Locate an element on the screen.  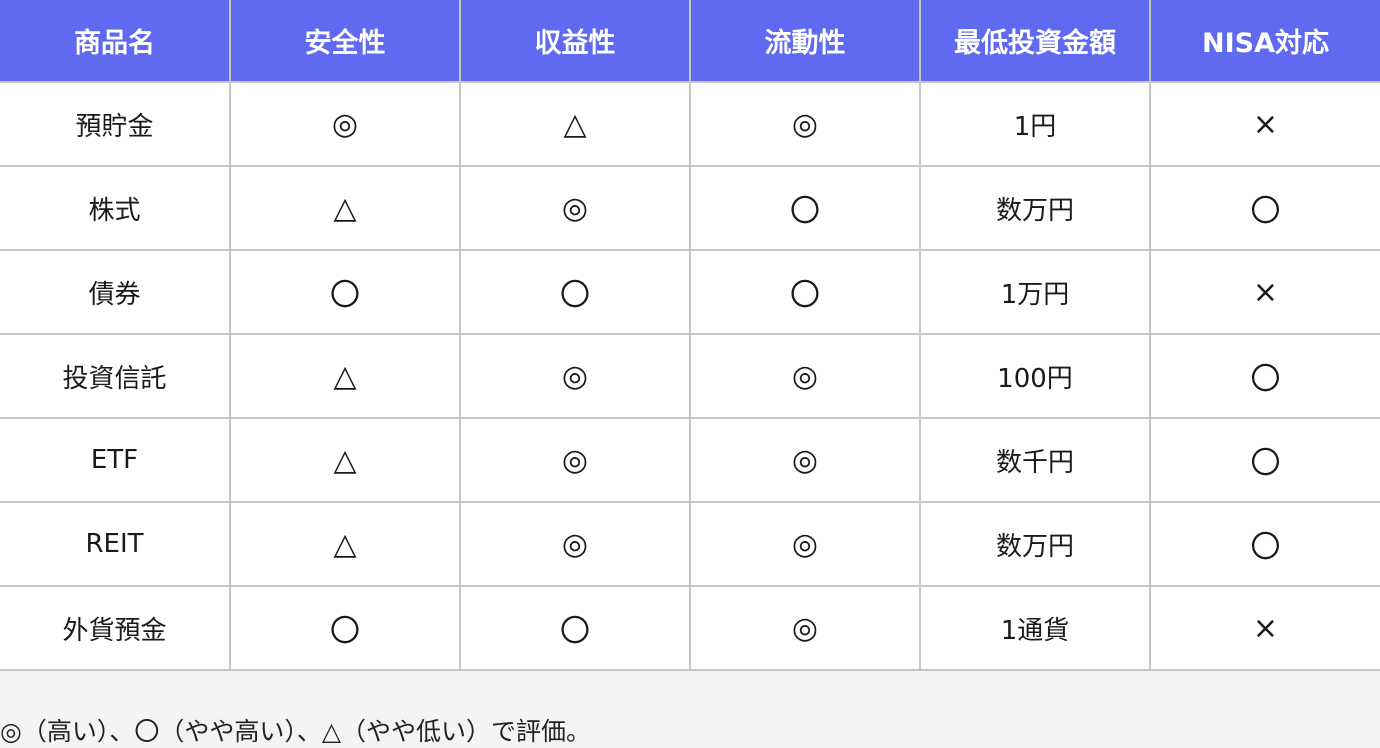
table-row: 外貨預金〇〇 ◎ 1通貨 × is located at coordinates (690, 628).